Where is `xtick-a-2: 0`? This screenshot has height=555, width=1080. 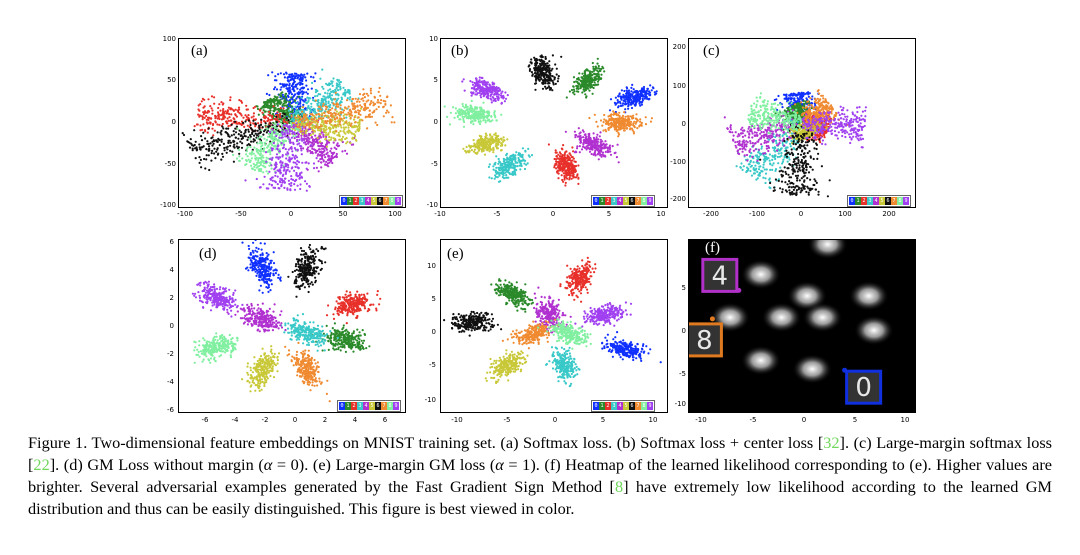 xtick-a-2: 0 is located at coordinates (291, 214).